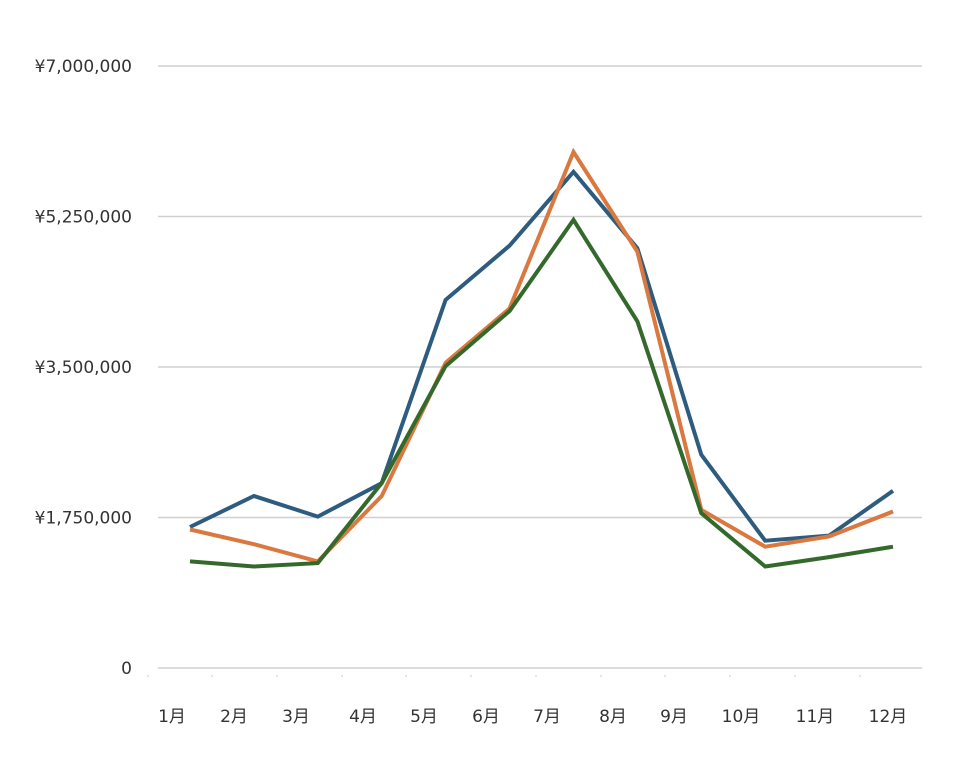  I want to click on x-tick-label-10: 11月, so click(815, 717).